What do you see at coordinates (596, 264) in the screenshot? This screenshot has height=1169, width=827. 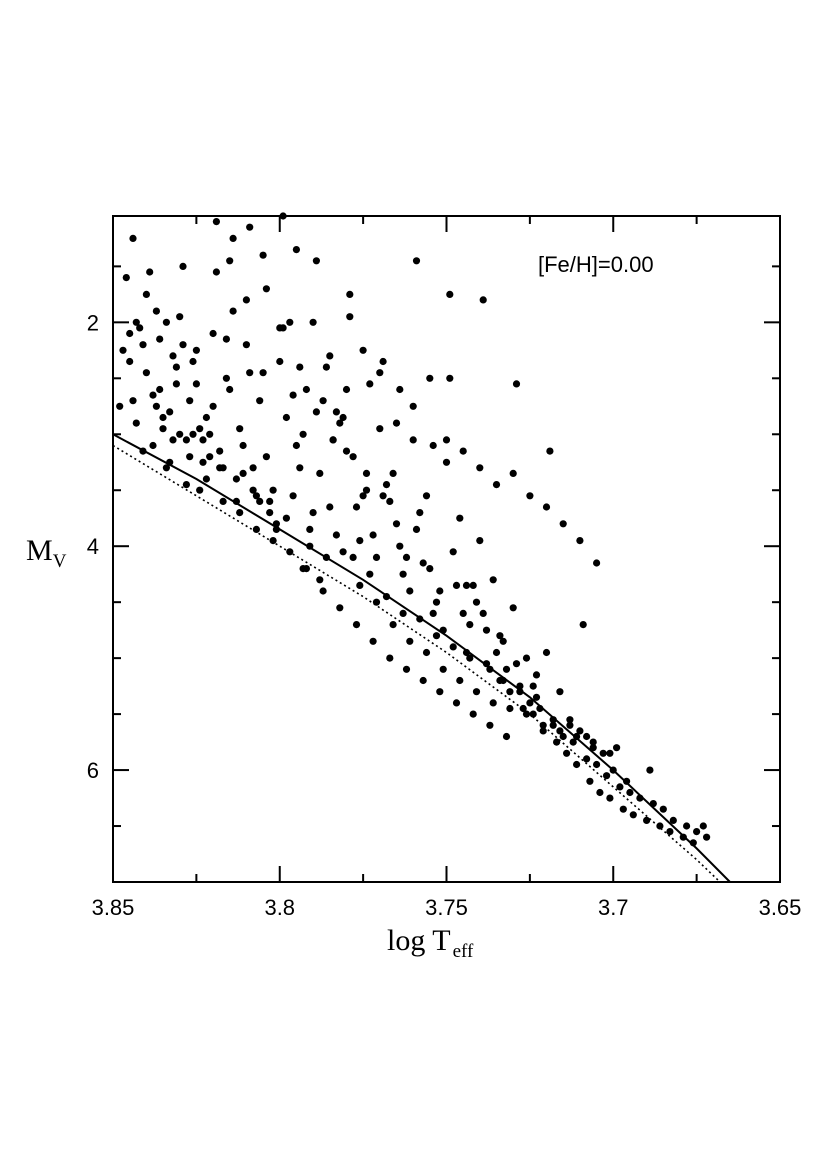 I see `metallicity-annotation: [Fe/H]=0.00` at bounding box center [596, 264].